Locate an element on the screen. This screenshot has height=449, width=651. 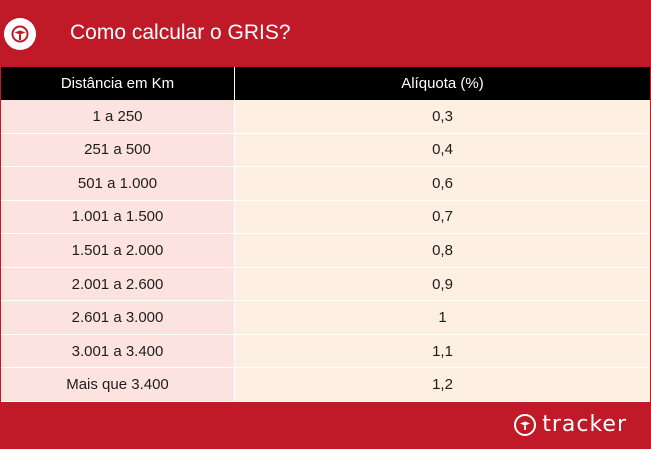
page-title: Como calcular o GRIS? is located at coordinates (180, 32).